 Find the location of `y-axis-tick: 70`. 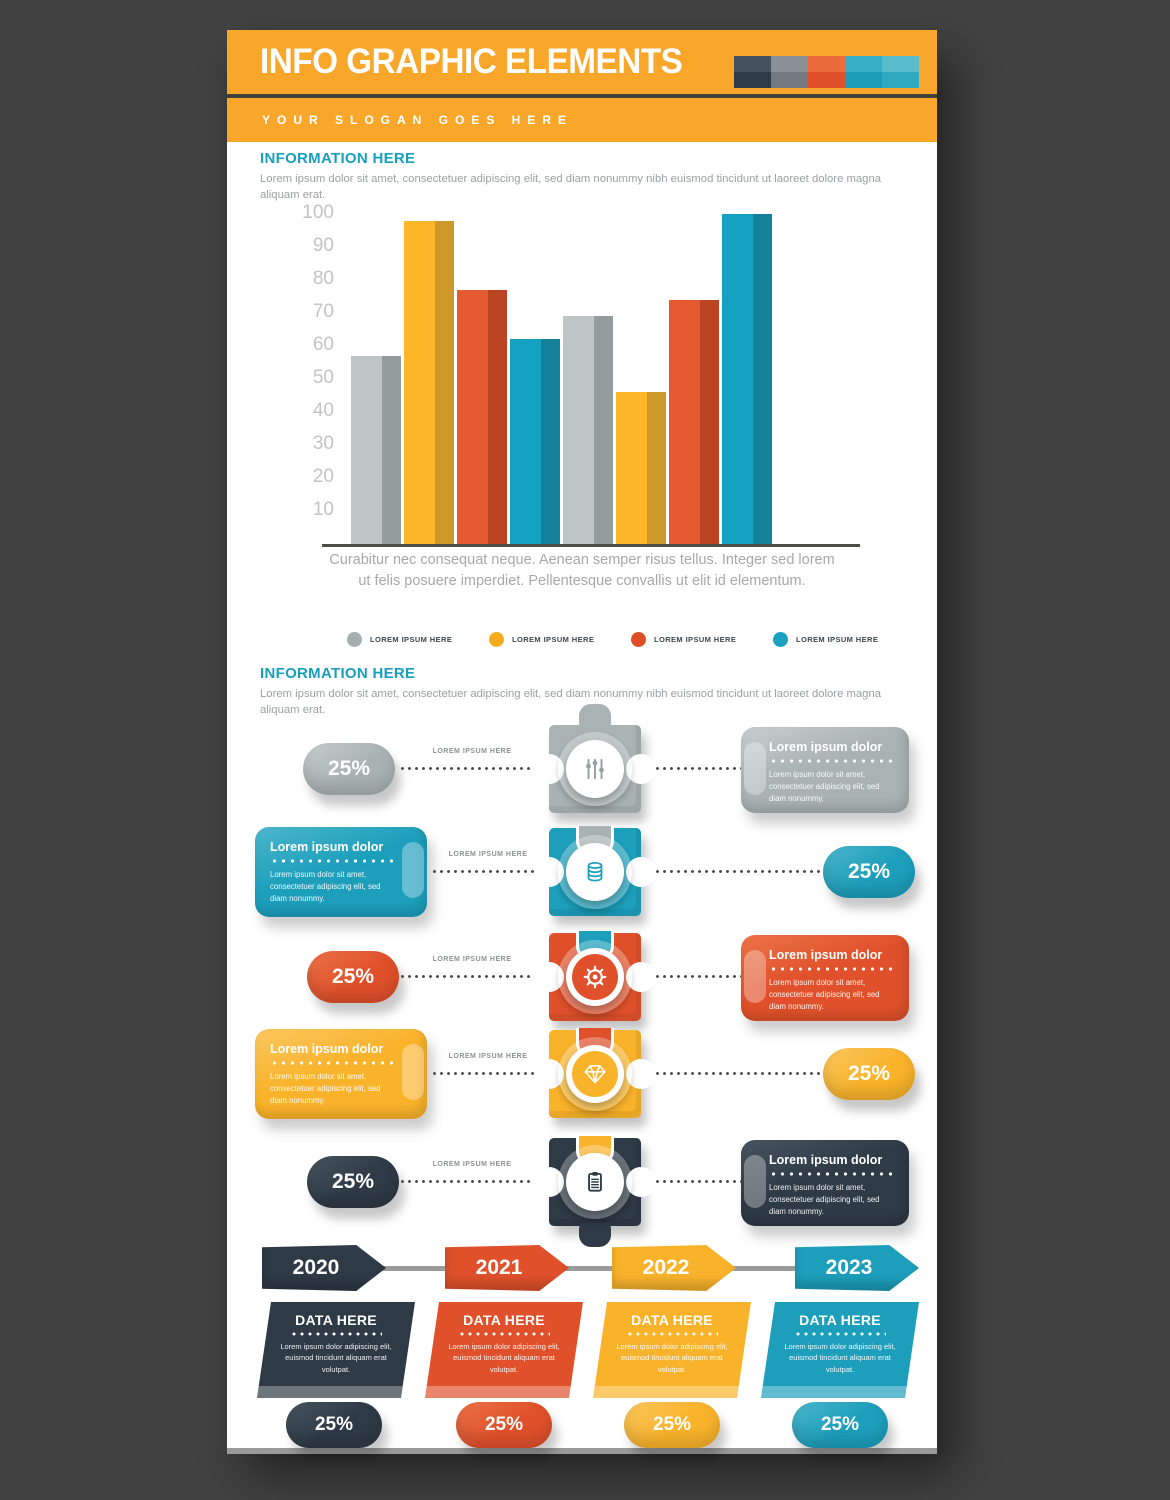

y-axis-tick: 70 is located at coordinates (323, 311).